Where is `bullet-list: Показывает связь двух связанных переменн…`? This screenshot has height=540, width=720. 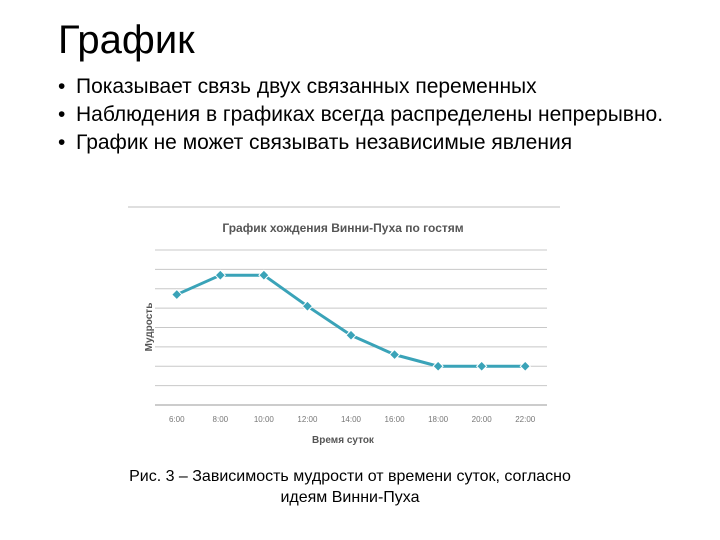 bullet-list: Показывает связь двух связанных переменн… is located at coordinates (378, 116).